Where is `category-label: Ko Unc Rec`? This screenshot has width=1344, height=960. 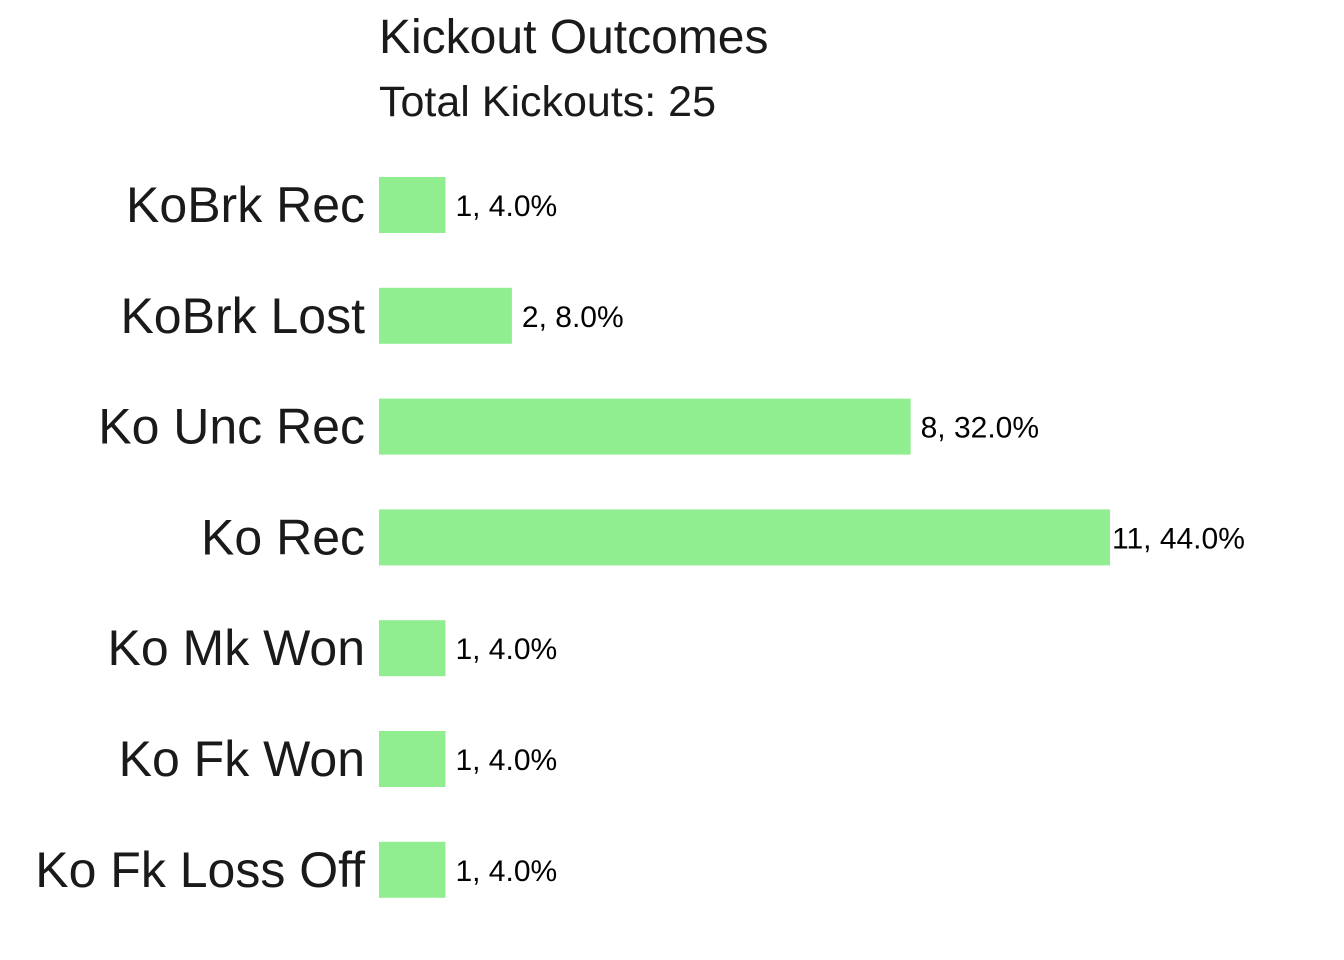
category-label: Ko Unc Rec is located at coordinates (231, 427).